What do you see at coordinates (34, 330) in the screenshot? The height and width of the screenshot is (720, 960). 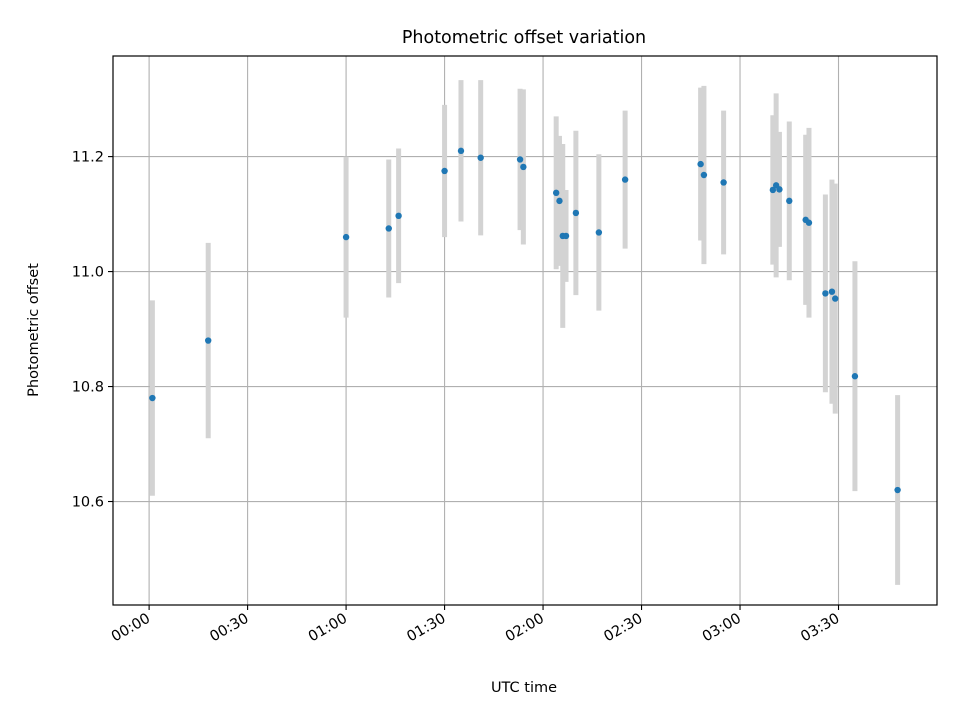 I see `y-axis-label: Photometric offset` at bounding box center [34, 330].